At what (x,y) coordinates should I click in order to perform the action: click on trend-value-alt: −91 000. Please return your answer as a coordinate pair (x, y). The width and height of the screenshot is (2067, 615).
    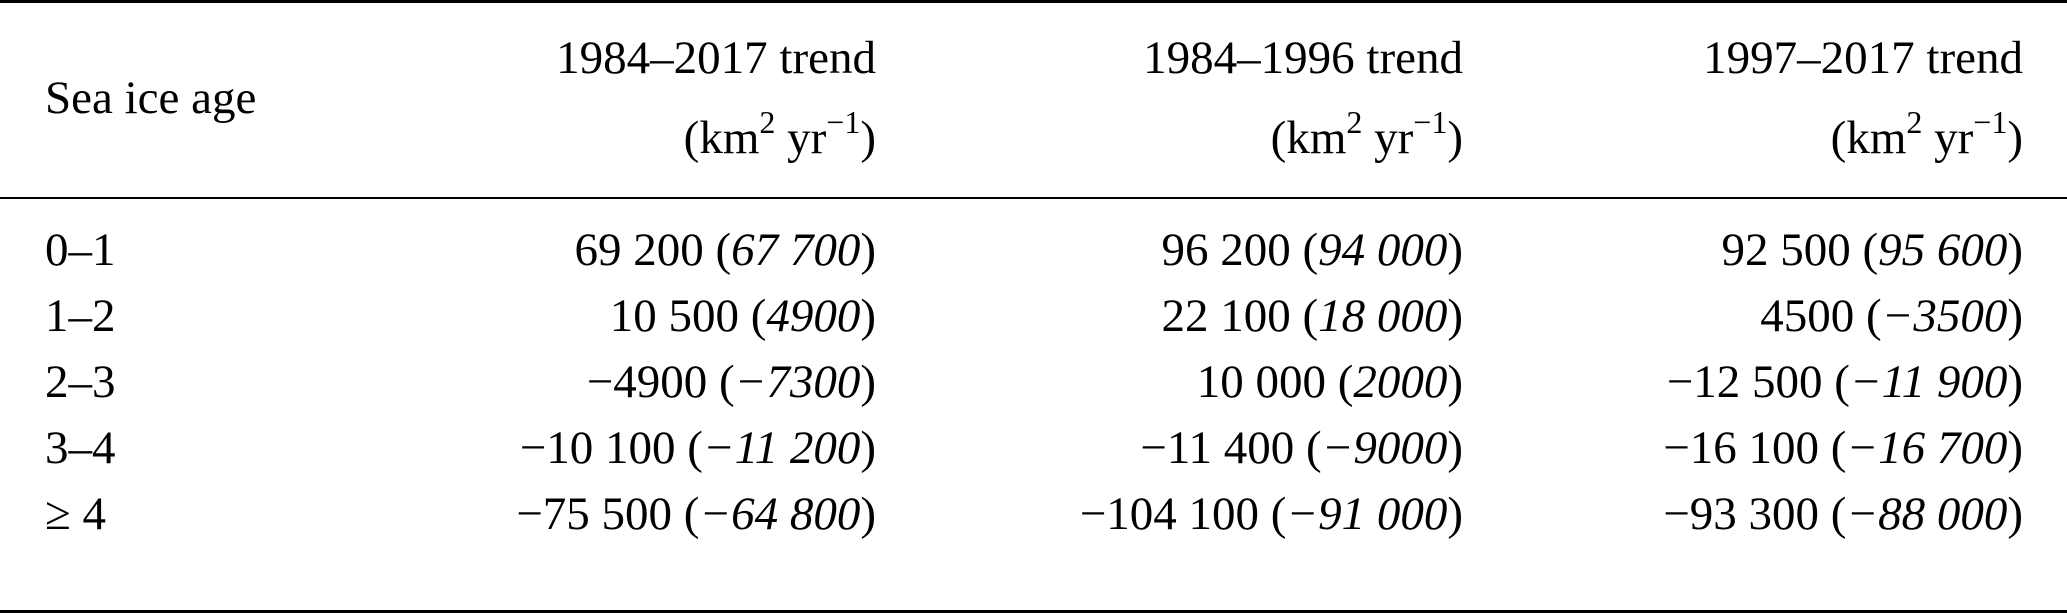
    Looking at the image, I should click on (1367, 514).